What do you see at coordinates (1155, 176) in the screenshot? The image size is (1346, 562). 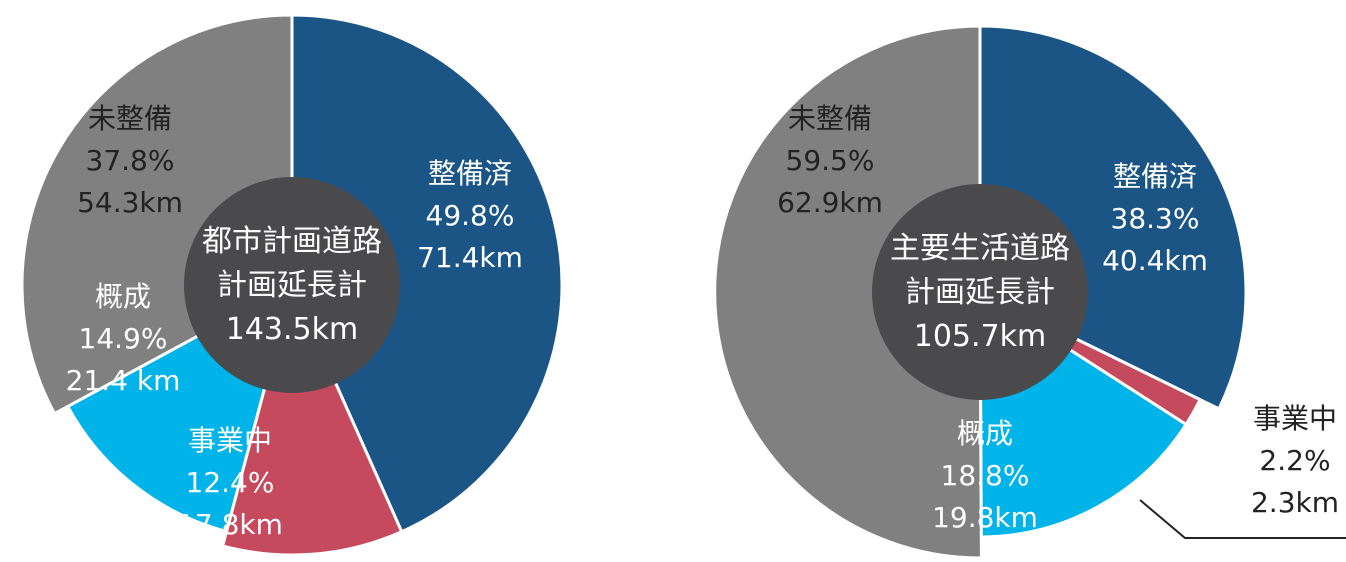 I see `slice-label-1-0-0: 整備済` at bounding box center [1155, 176].